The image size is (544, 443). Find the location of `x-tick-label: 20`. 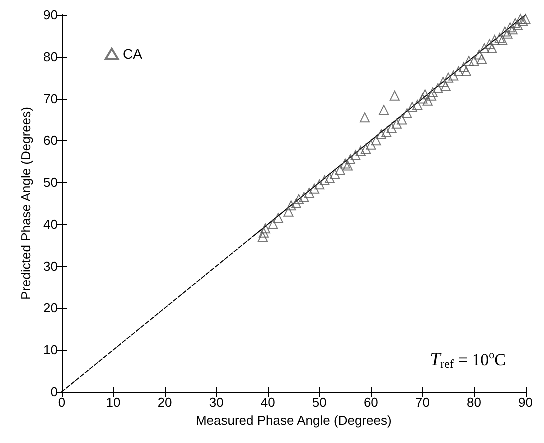

x-tick-label: 20 is located at coordinates (165, 402).